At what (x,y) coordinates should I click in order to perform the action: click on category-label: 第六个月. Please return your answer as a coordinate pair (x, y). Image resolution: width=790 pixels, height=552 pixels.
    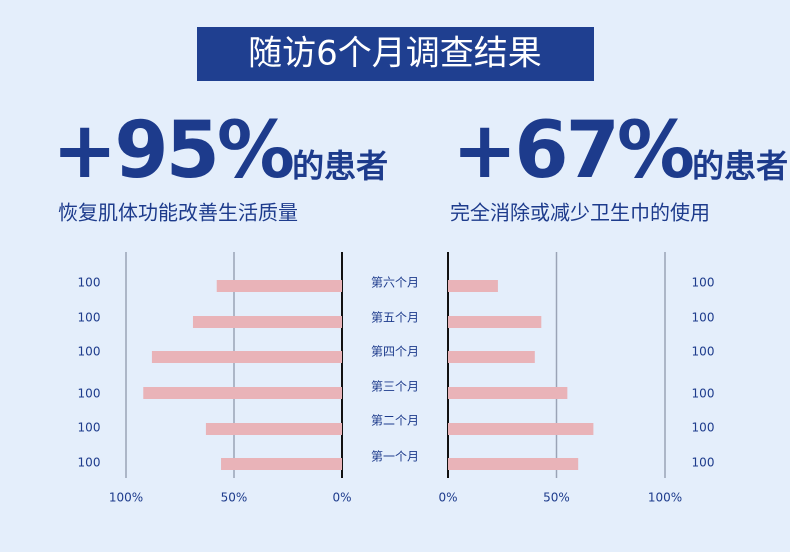
    Looking at the image, I should click on (395, 283).